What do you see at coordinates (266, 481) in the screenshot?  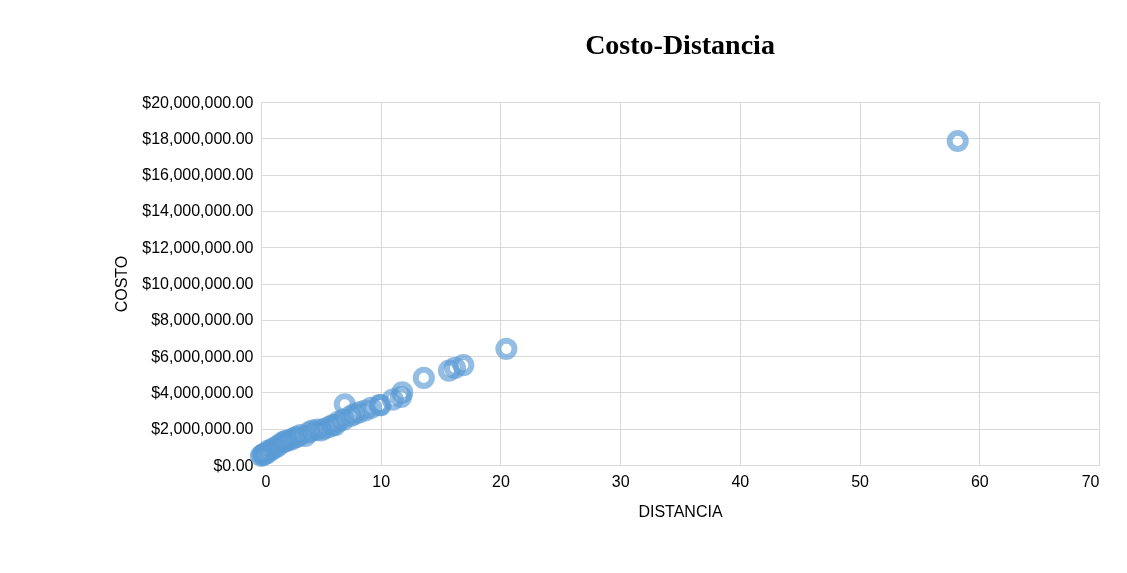 I see `x-tick-label: 0` at bounding box center [266, 481].